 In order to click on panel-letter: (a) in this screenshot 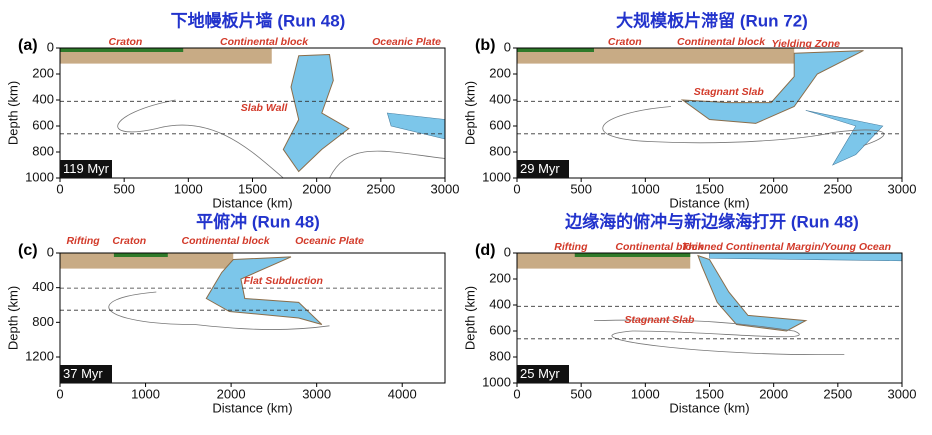, I will do `click(28, 45)`.